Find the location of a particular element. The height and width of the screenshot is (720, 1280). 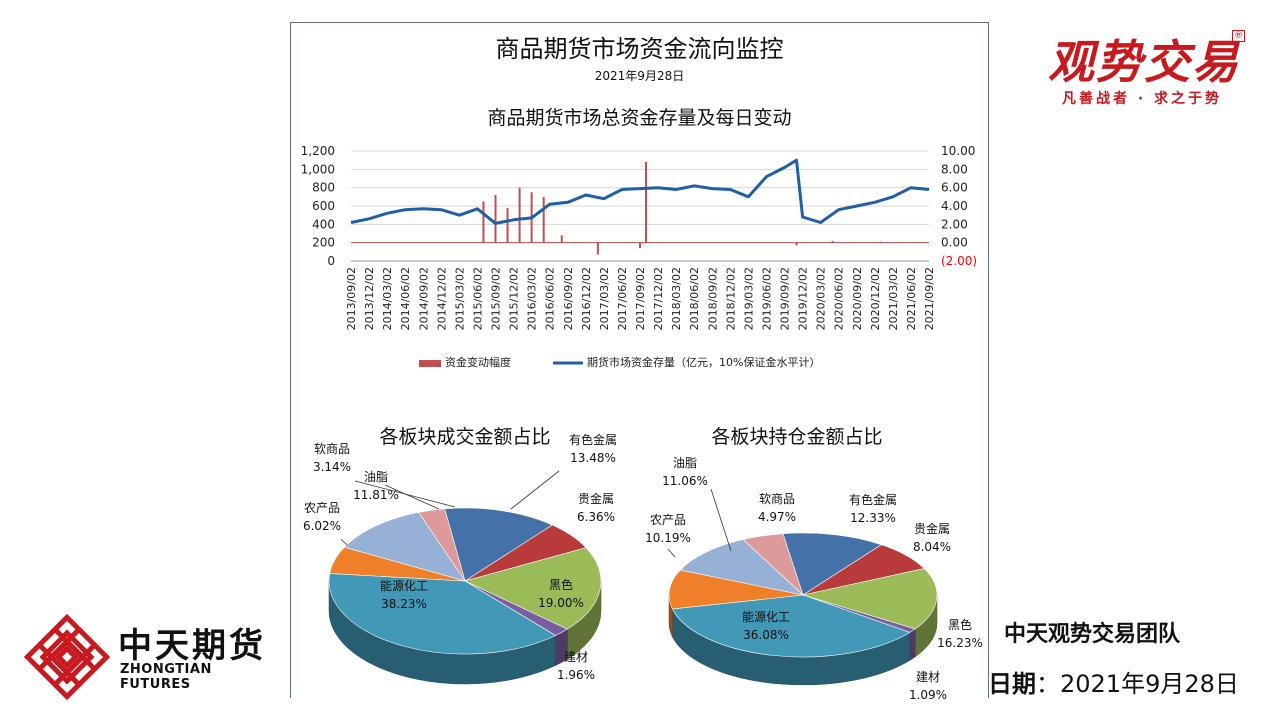

pie-value-label: 6.36% is located at coordinates (596, 517).